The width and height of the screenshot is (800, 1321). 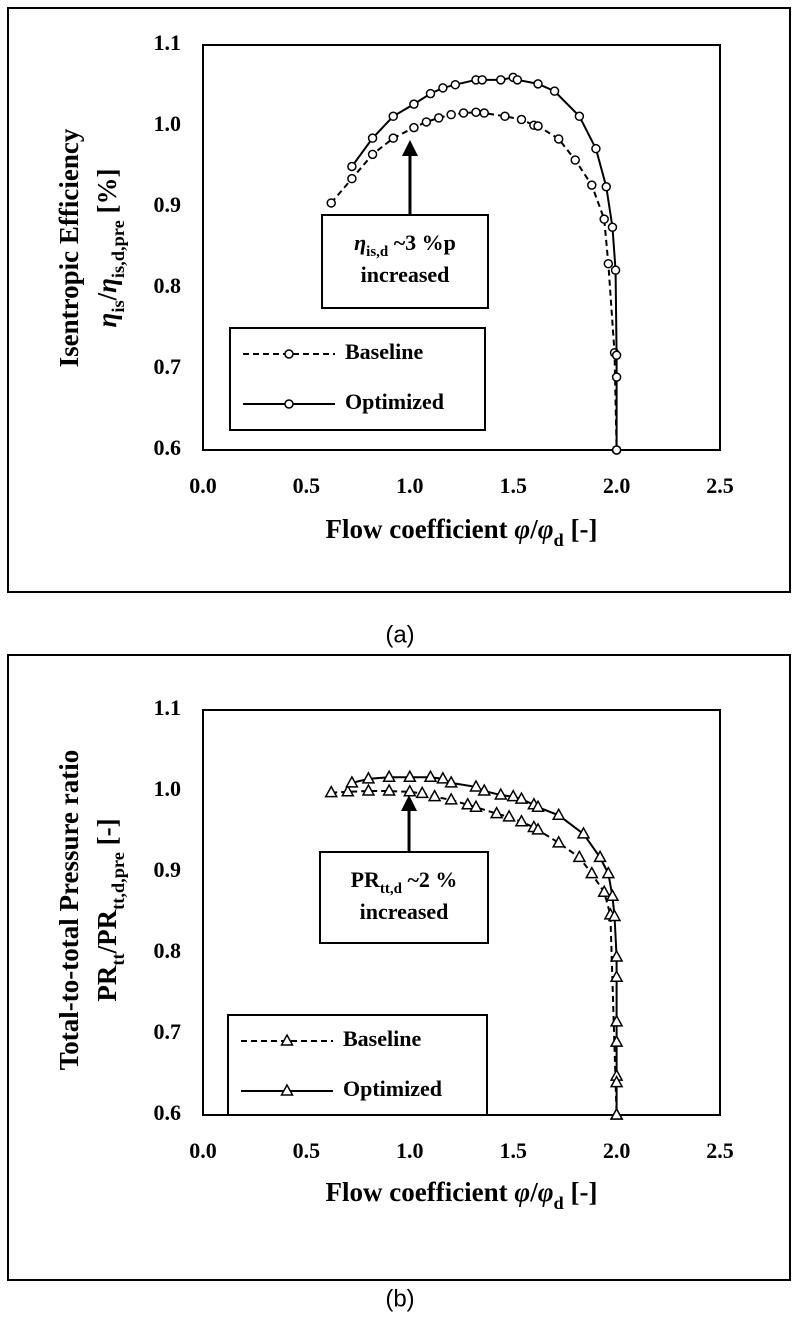 What do you see at coordinates (168, 1112) in the screenshot?
I see `y-tick-label: 0.6` at bounding box center [168, 1112].